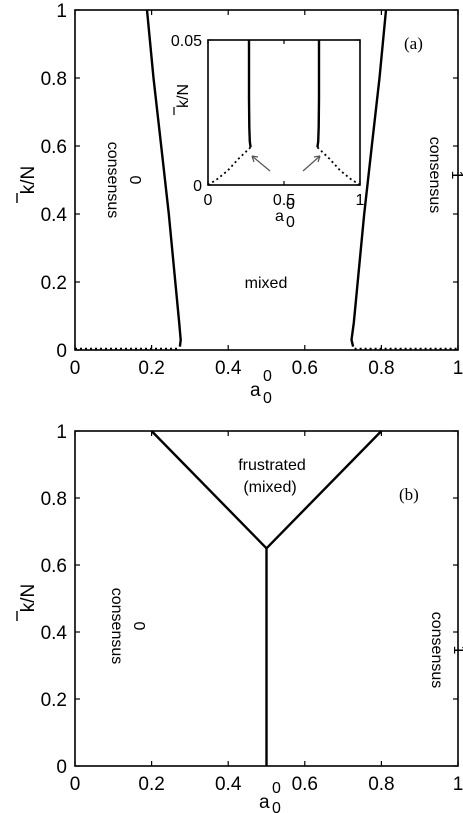  Describe the element at coordinates (458, 368) in the screenshot. I see `panel-a-xtick-label-5: 1` at that location.